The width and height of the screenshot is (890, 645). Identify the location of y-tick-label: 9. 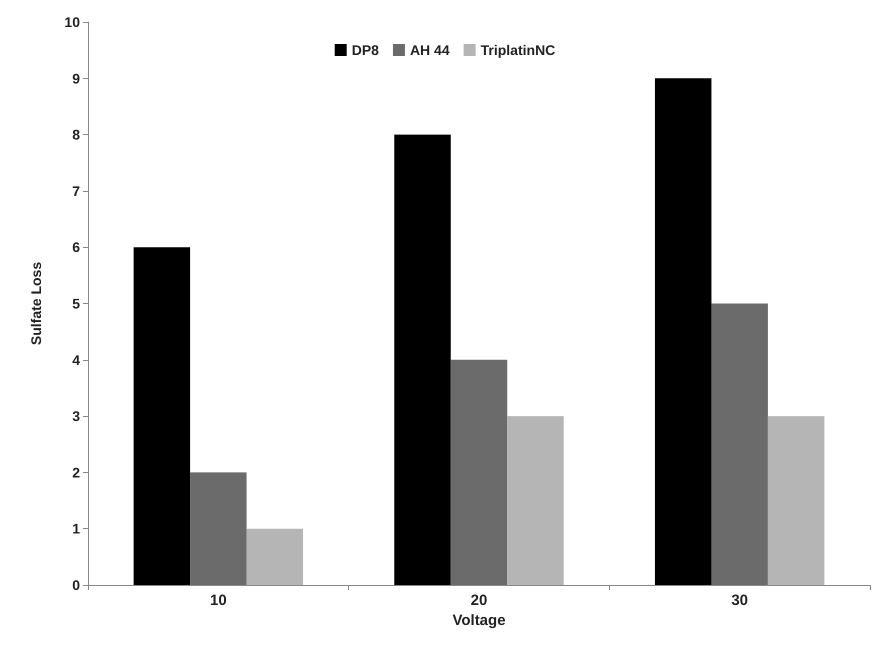
(76, 78).